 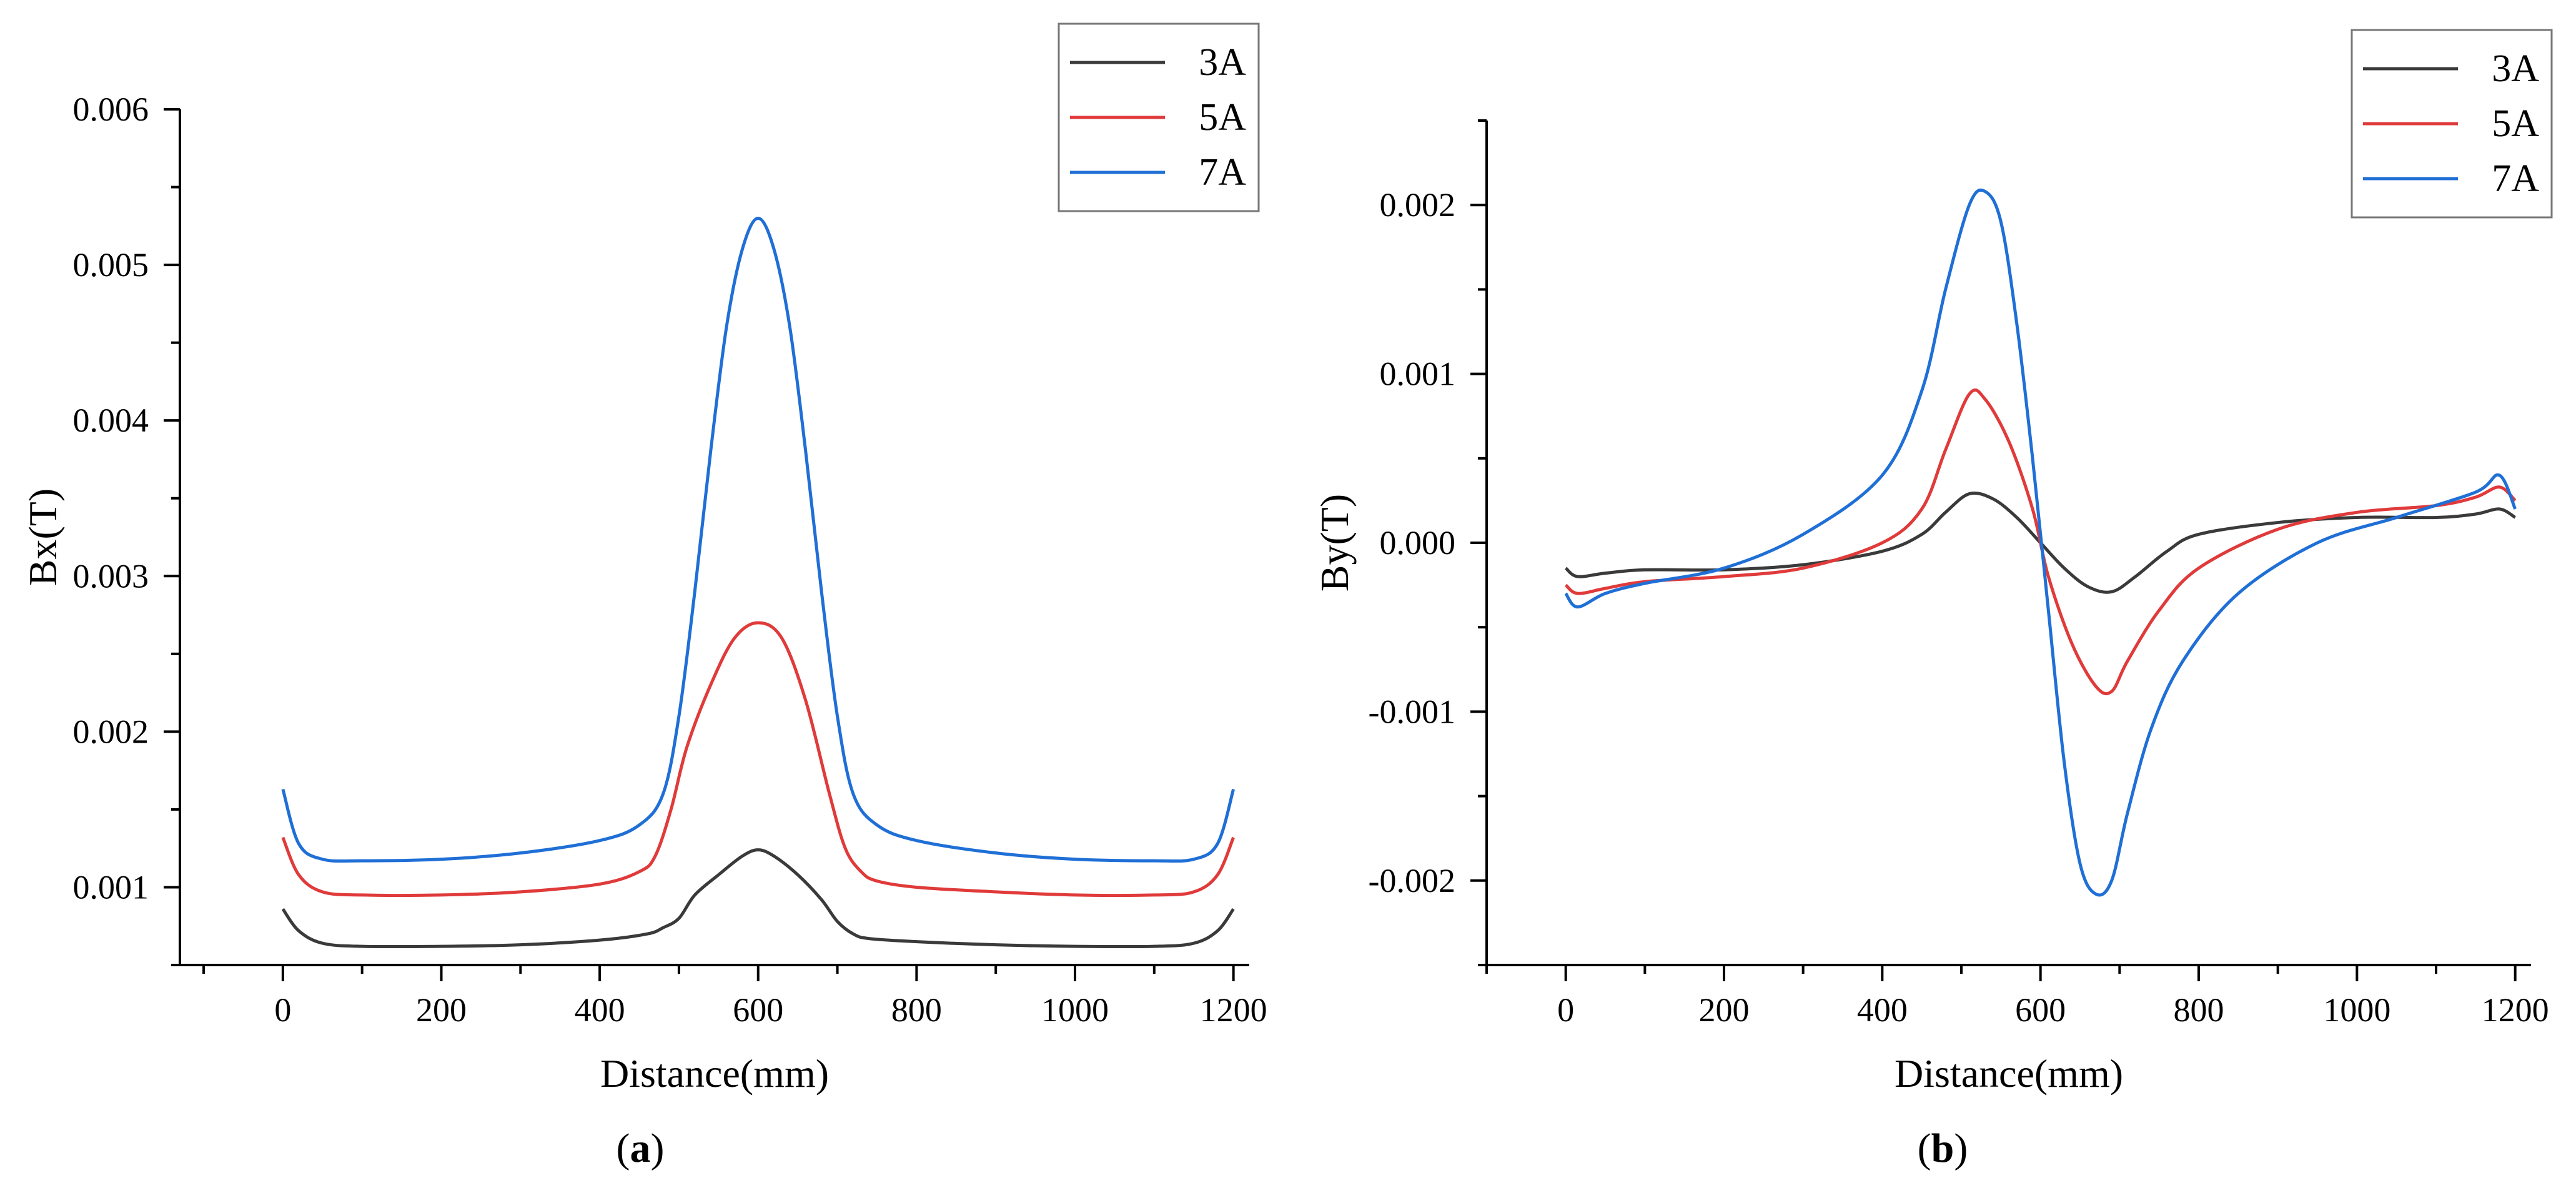 What do you see at coordinates (111, 265) in the screenshot?
I see `y-tick-label: 0.005` at bounding box center [111, 265].